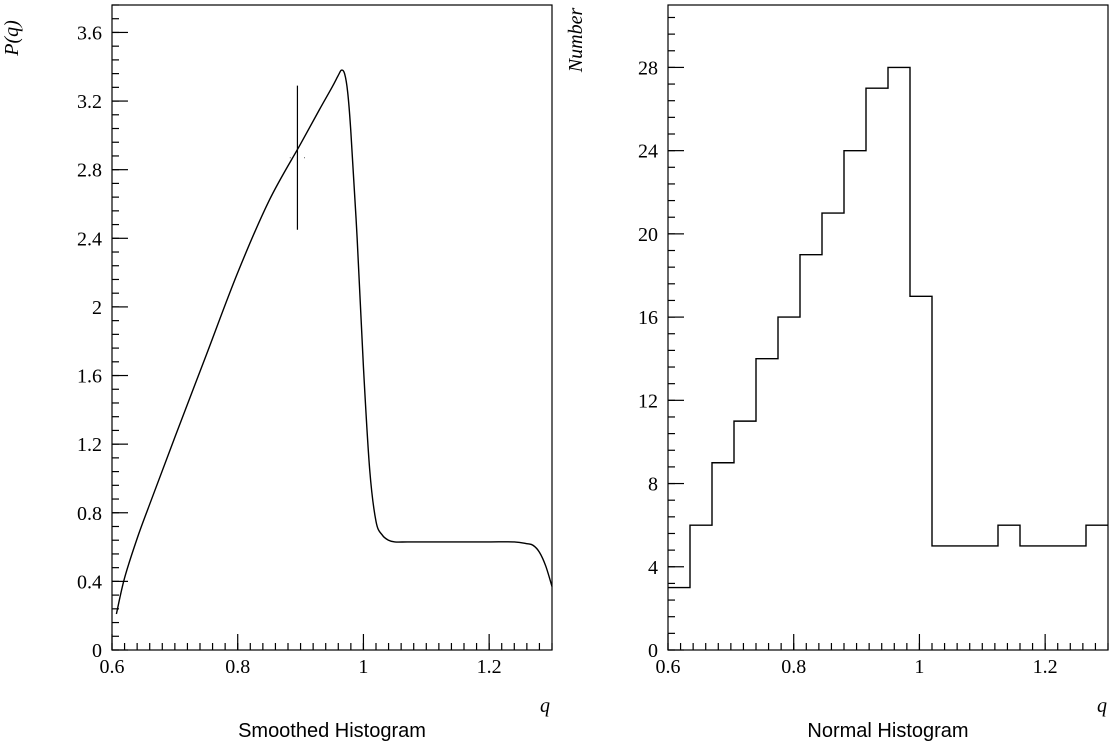  I want to click on smoothed-histogram-caption: Smoothed Histogram, so click(332, 731).